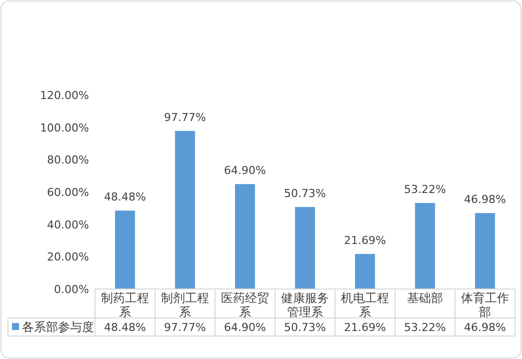  I want to click on y-tick-label: 120.00%, so click(64, 95).